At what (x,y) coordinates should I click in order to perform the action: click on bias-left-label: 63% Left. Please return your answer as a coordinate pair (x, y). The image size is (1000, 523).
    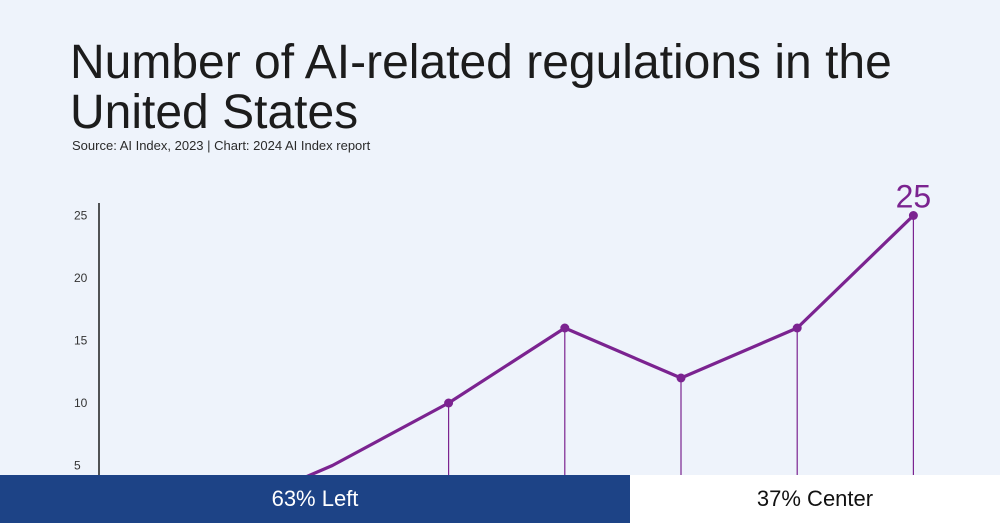
    Looking at the image, I should click on (315, 498).